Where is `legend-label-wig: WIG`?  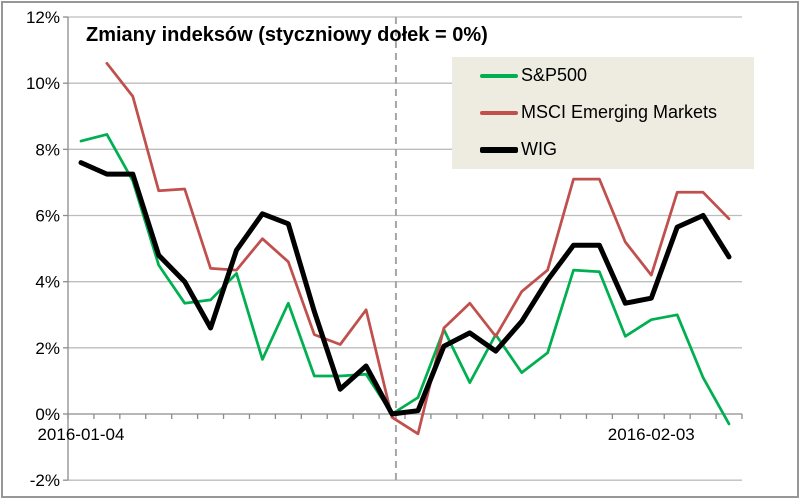
legend-label-wig: WIG is located at coordinates (539, 149).